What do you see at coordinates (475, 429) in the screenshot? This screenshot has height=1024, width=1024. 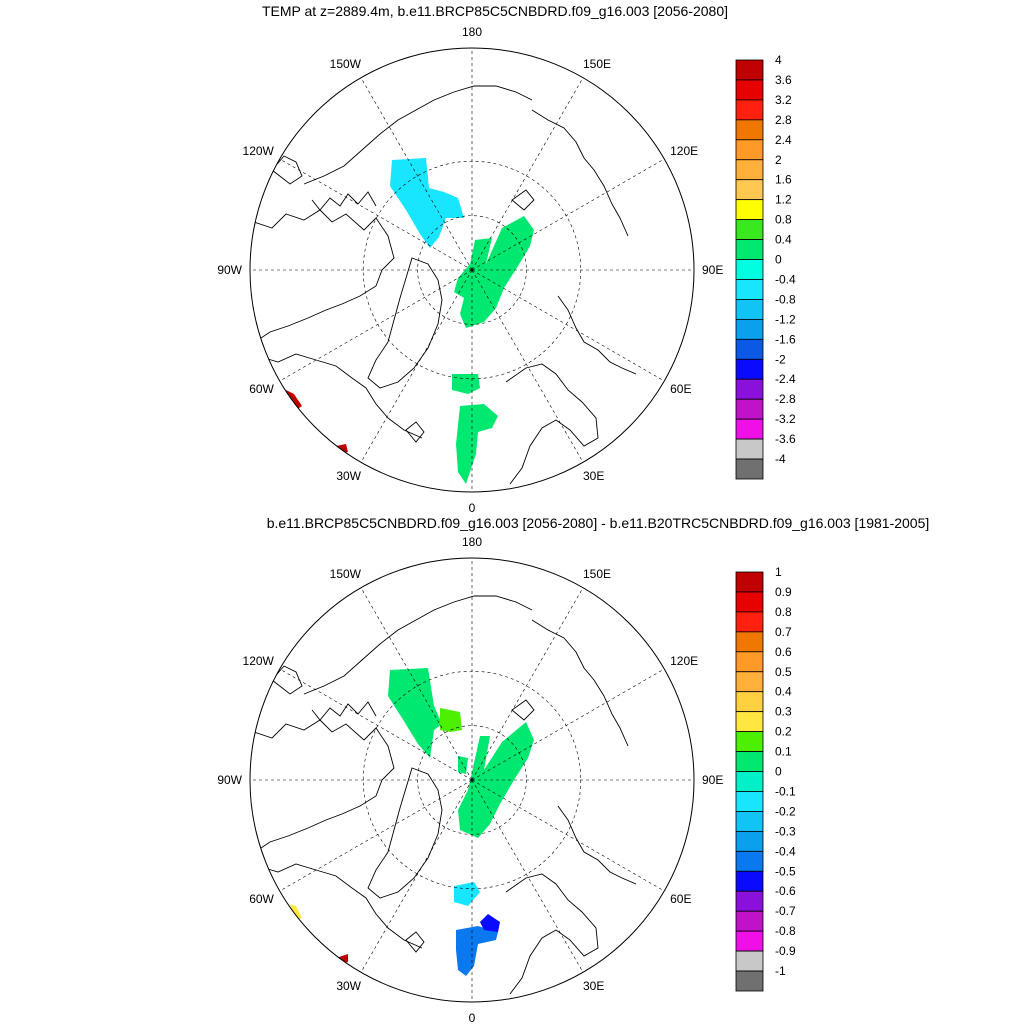 I see `region-green-cells-north-atlantic` at bounding box center [475, 429].